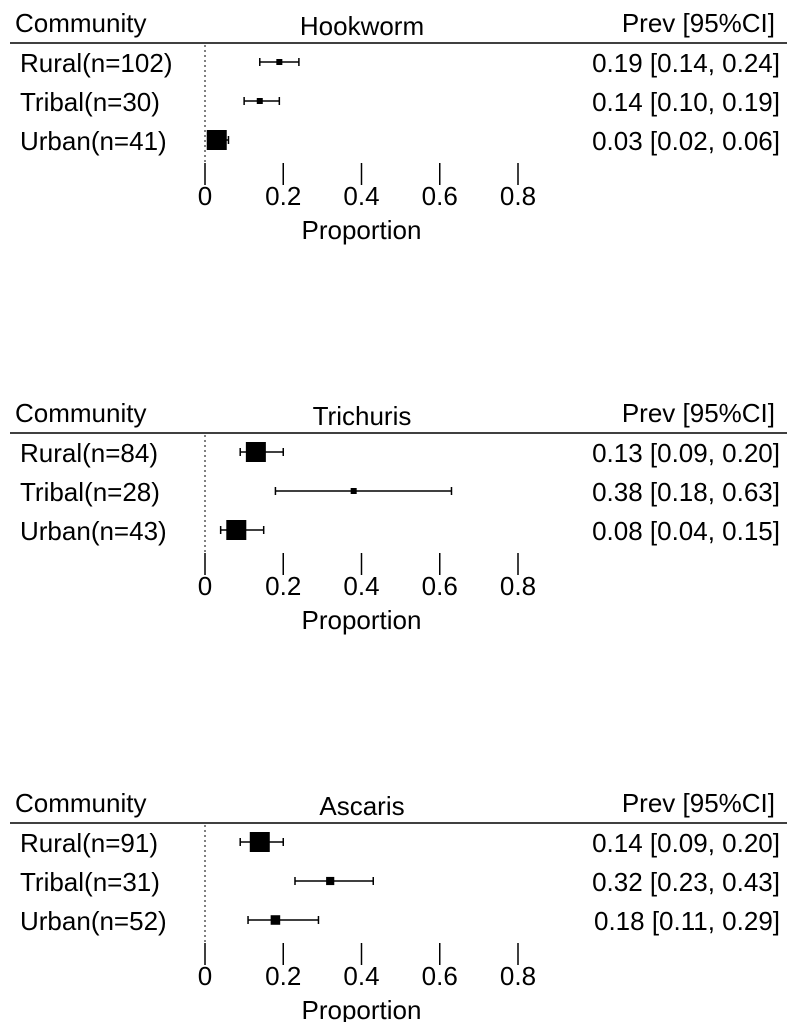 This screenshot has height=1022, width=787. I want to click on value-label: 0.13 [0.09, 0.20], so click(686, 453).